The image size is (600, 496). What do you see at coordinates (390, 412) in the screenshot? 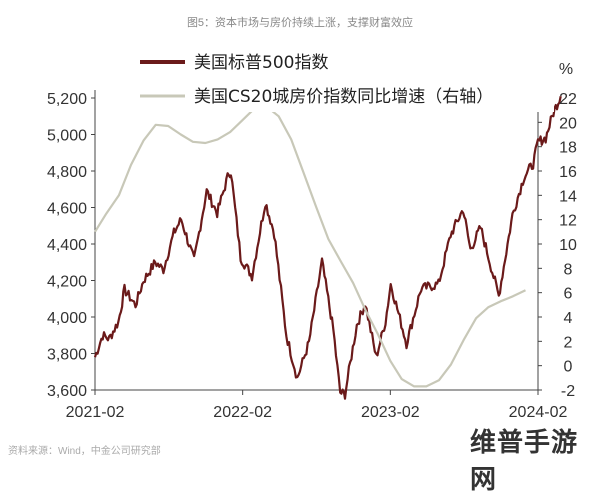
I see `x-tick-label: 2023-02` at bounding box center [390, 412].